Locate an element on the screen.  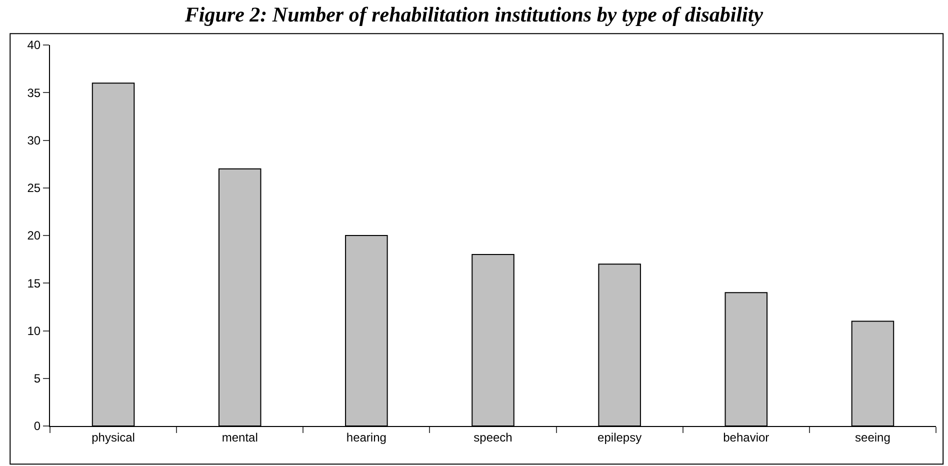
y-tick-label: 40 is located at coordinates (34, 45).